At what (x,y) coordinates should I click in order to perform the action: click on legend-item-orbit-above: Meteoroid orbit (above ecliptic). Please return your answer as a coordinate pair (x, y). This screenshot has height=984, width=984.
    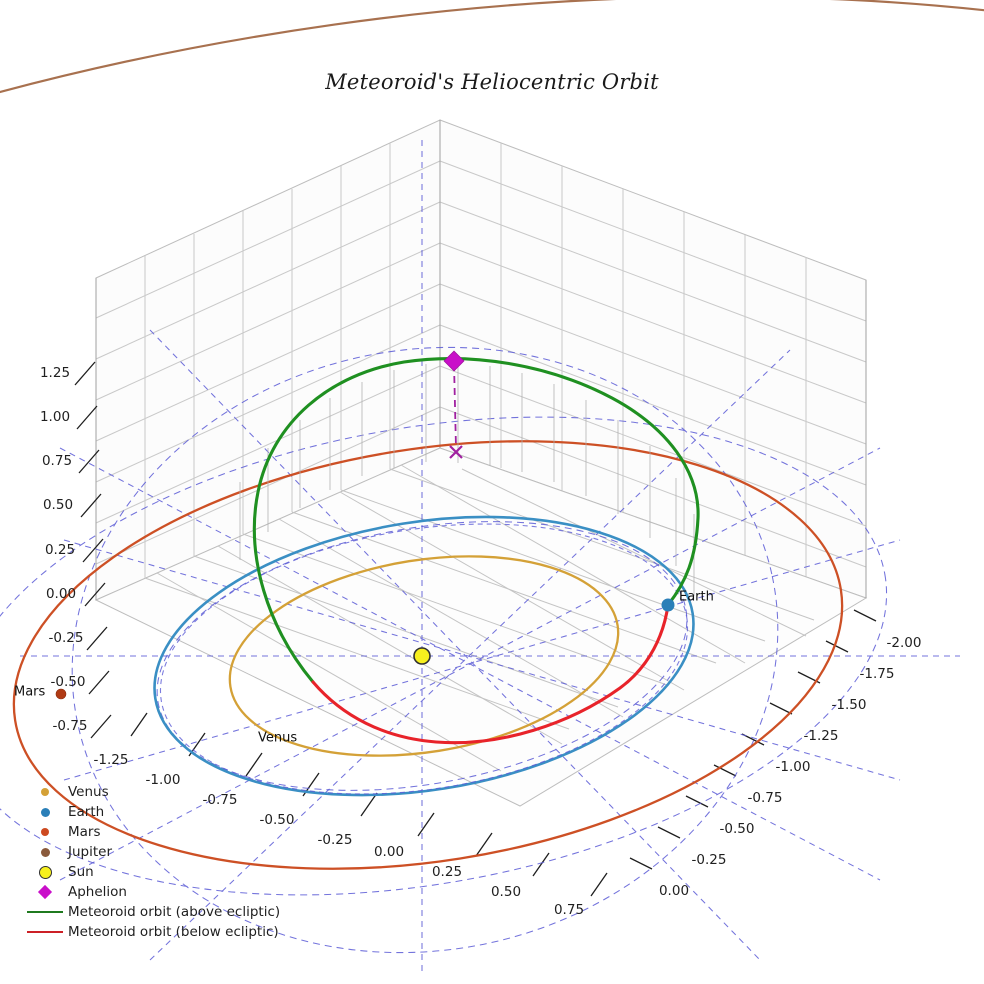
    Looking at the image, I should click on (157, 912).